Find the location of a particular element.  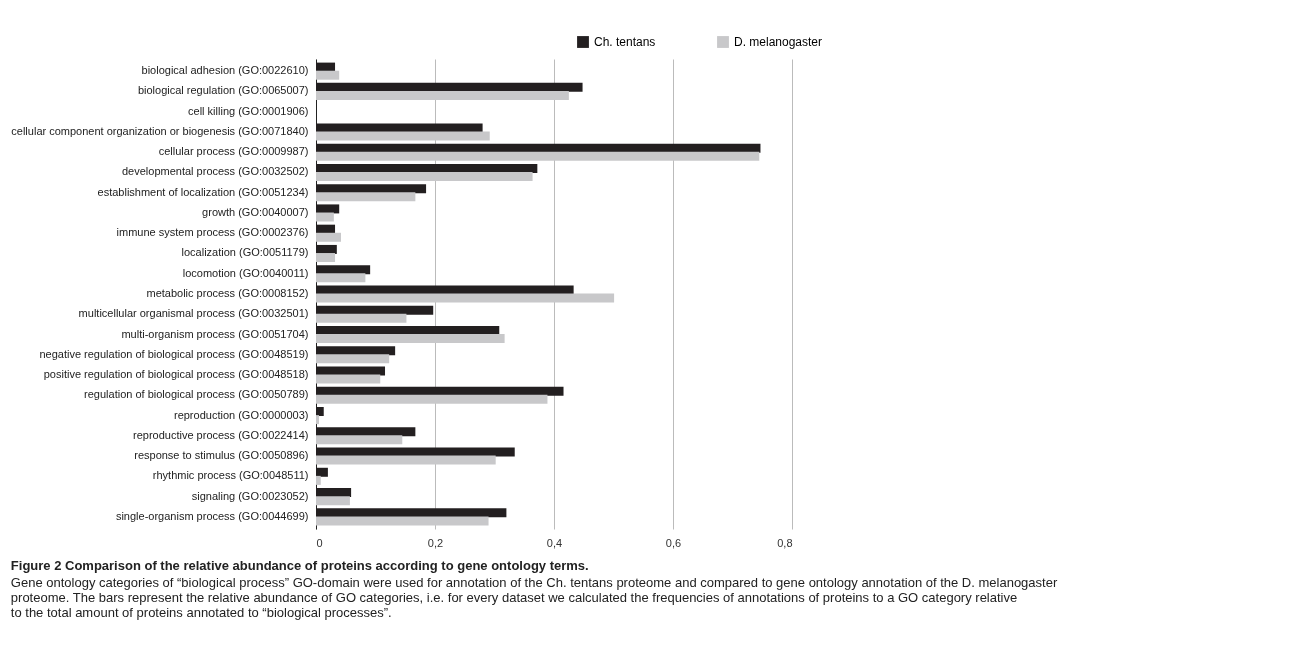

y-tick-label: reproductive process (GO:0022414) is located at coordinates (221, 434).